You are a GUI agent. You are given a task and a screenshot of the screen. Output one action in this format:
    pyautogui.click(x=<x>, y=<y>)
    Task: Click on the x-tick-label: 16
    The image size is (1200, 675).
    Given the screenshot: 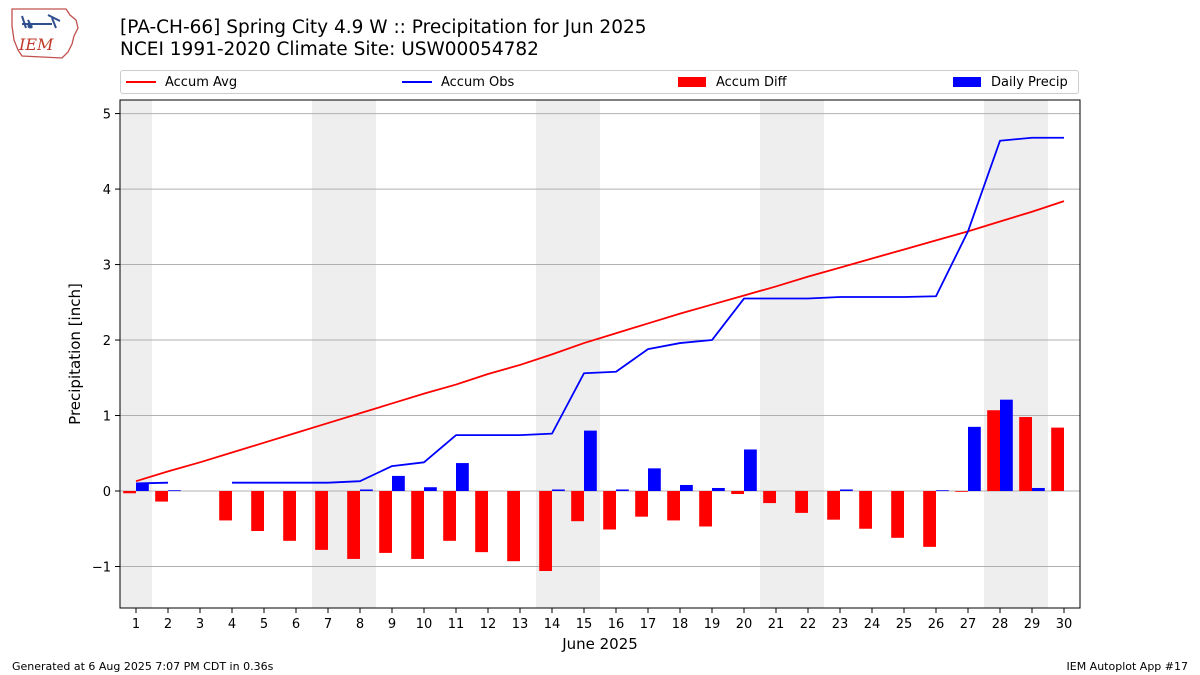 What is the action you would take?
    pyautogui.click(x=616, y=624)
    